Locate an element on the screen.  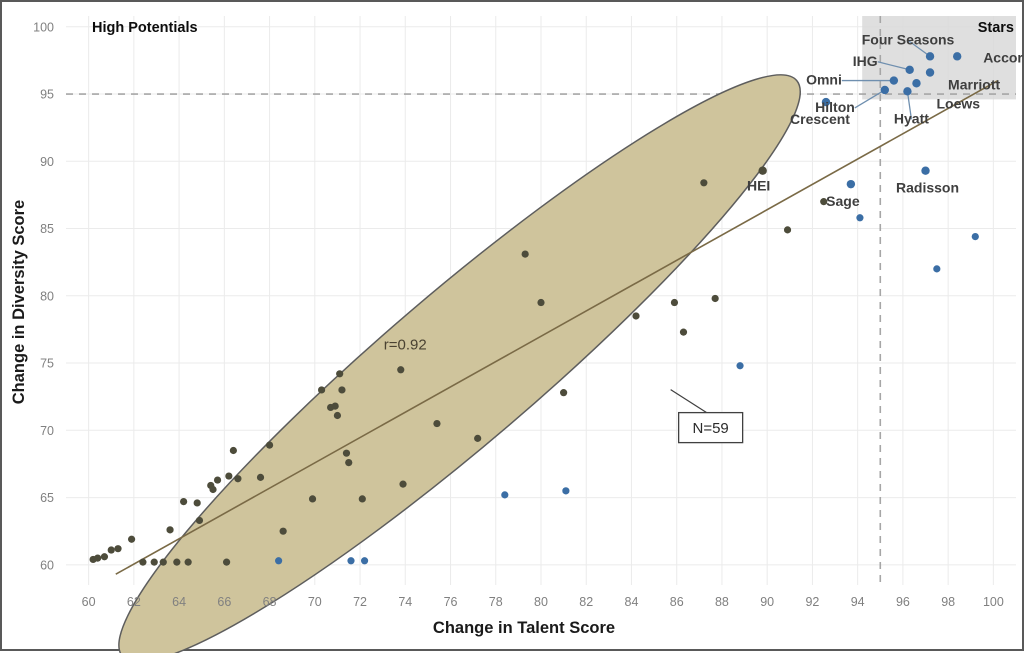
x-tick-label: 80 is located at coordinates (541, 602).